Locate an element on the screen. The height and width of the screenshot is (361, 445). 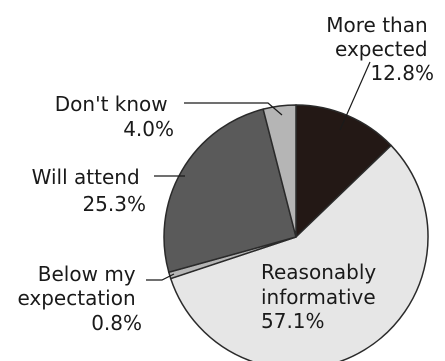
label-will-attend: Will attend 25.3% is located at coordinates (89, 190).